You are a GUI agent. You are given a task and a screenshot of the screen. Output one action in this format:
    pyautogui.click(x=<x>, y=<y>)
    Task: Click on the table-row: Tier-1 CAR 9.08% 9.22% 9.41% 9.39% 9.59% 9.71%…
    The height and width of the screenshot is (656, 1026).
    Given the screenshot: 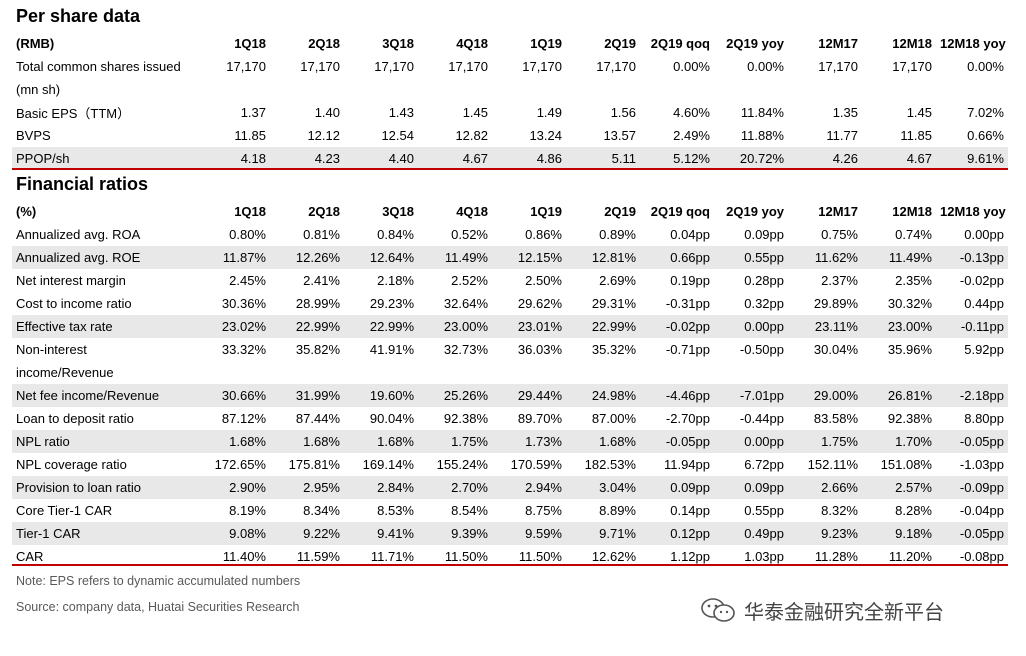 What is the action you would take?
    pyautogui.click(x=510, y=533)
    